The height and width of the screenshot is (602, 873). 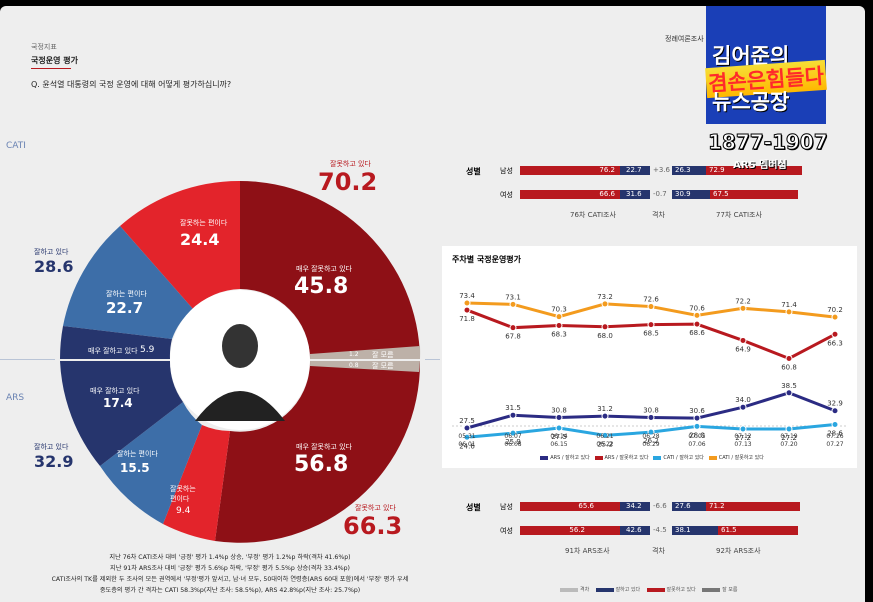 What do you see at coordinates (658, 215) in the screenshot?
I see `gender-cati-footer-diff: 격차` at bounding box center [658, 215].